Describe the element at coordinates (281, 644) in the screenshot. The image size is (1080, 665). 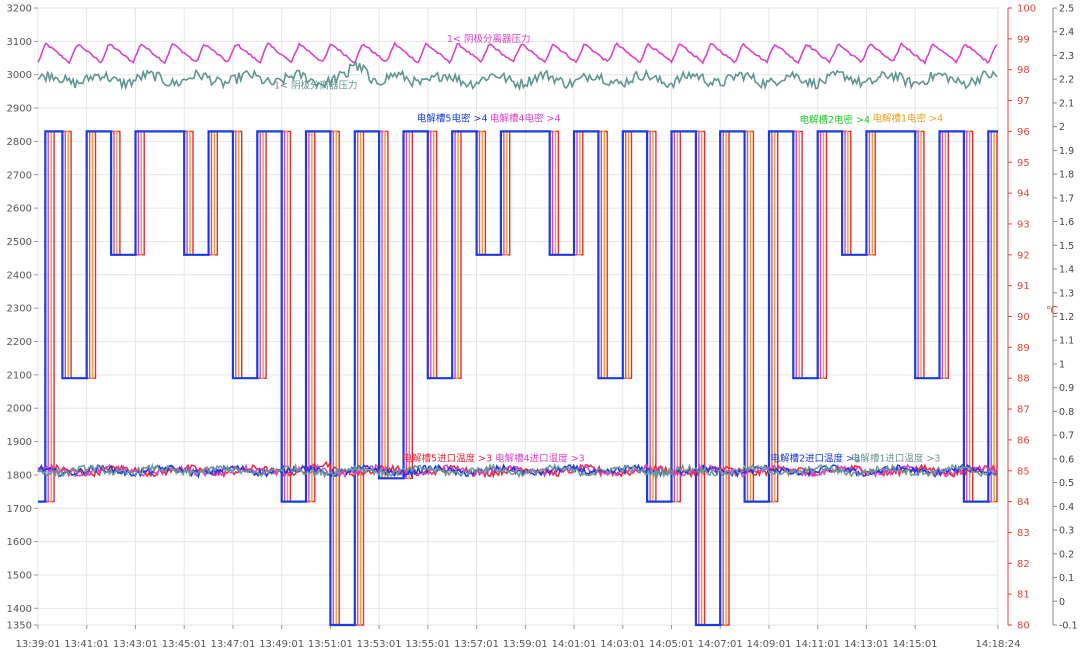
I see `x-tick-label: 13:49:01` at that location.